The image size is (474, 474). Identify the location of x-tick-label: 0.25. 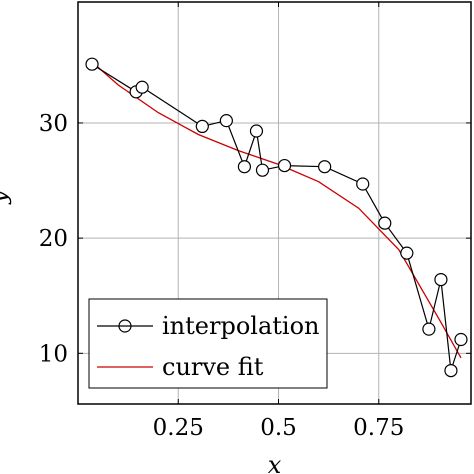
(178, 428).